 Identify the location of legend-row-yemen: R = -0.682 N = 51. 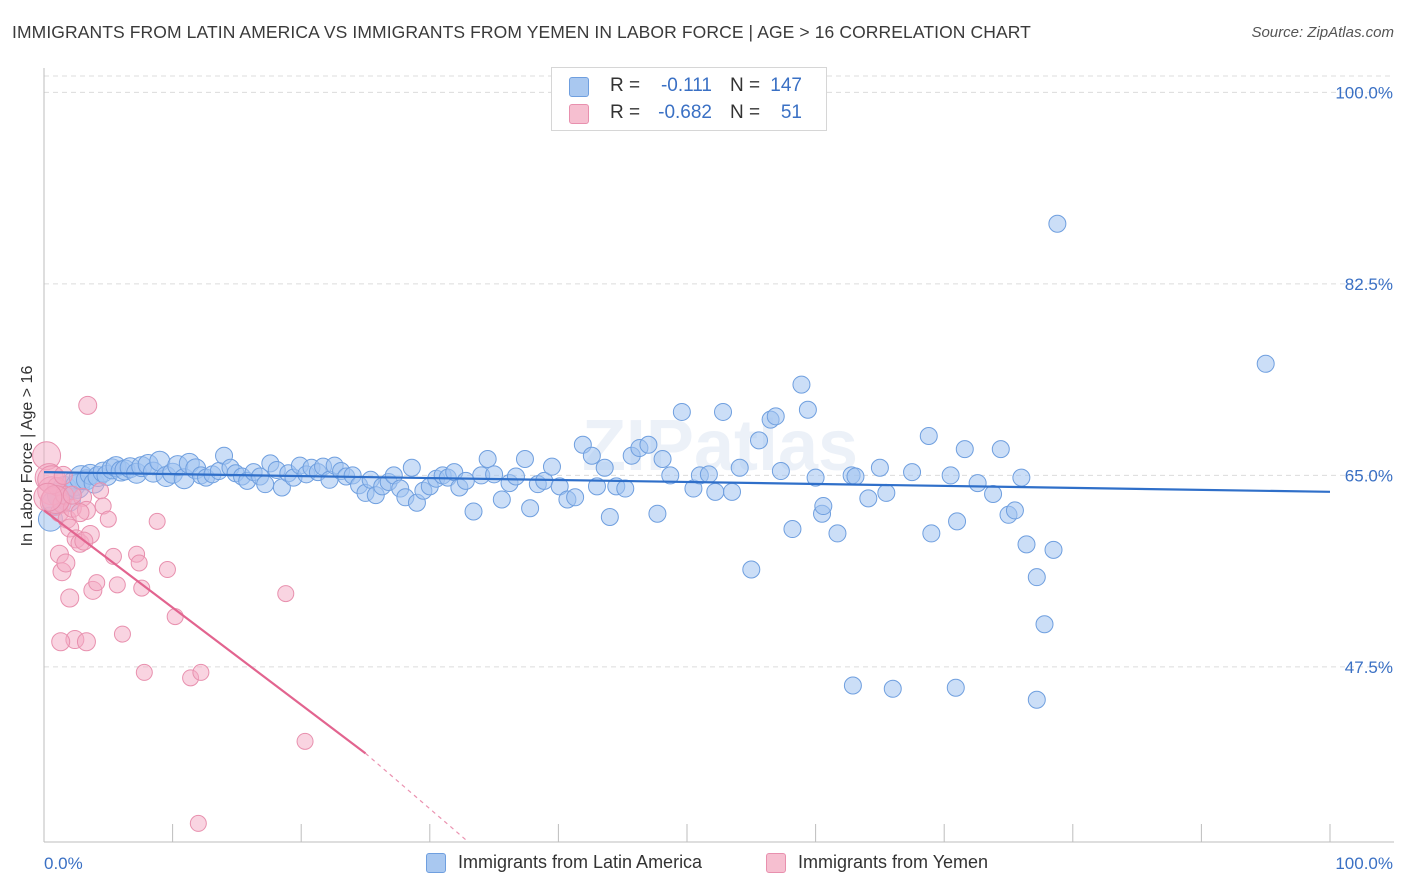
(689, 114).